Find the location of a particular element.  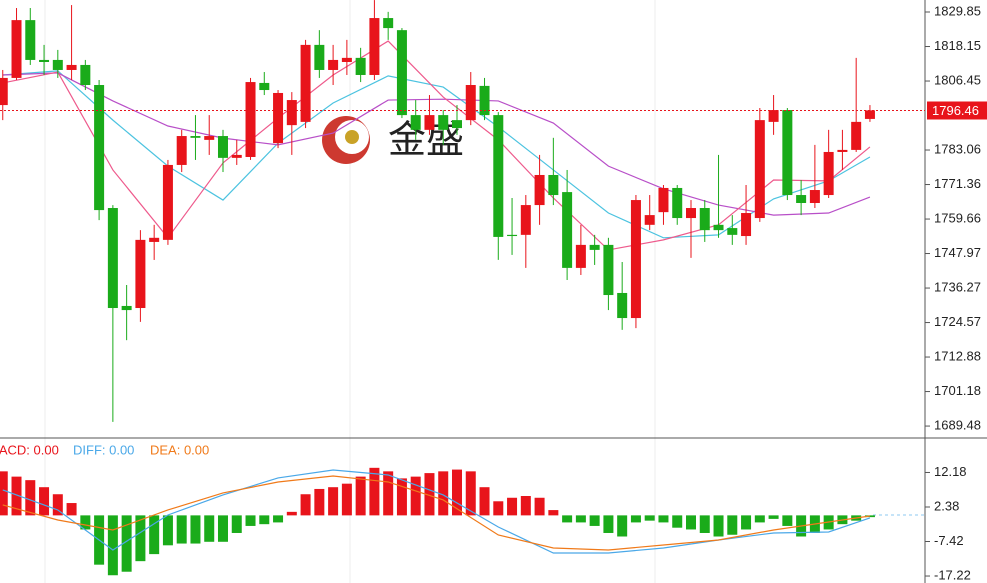

last-price-box is located at coordinates (957, 110).